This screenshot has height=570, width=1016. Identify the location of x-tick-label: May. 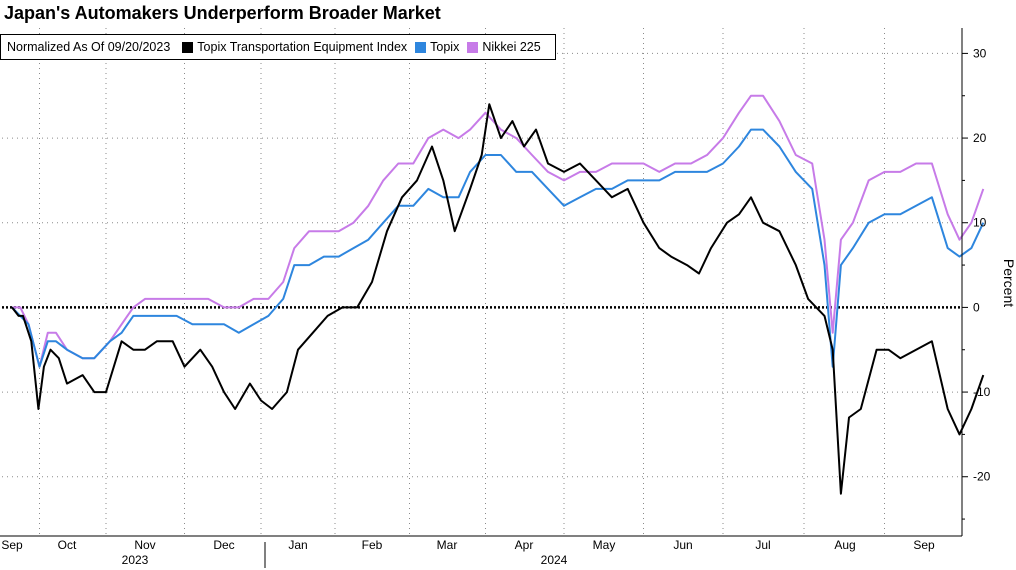
(604, 545).